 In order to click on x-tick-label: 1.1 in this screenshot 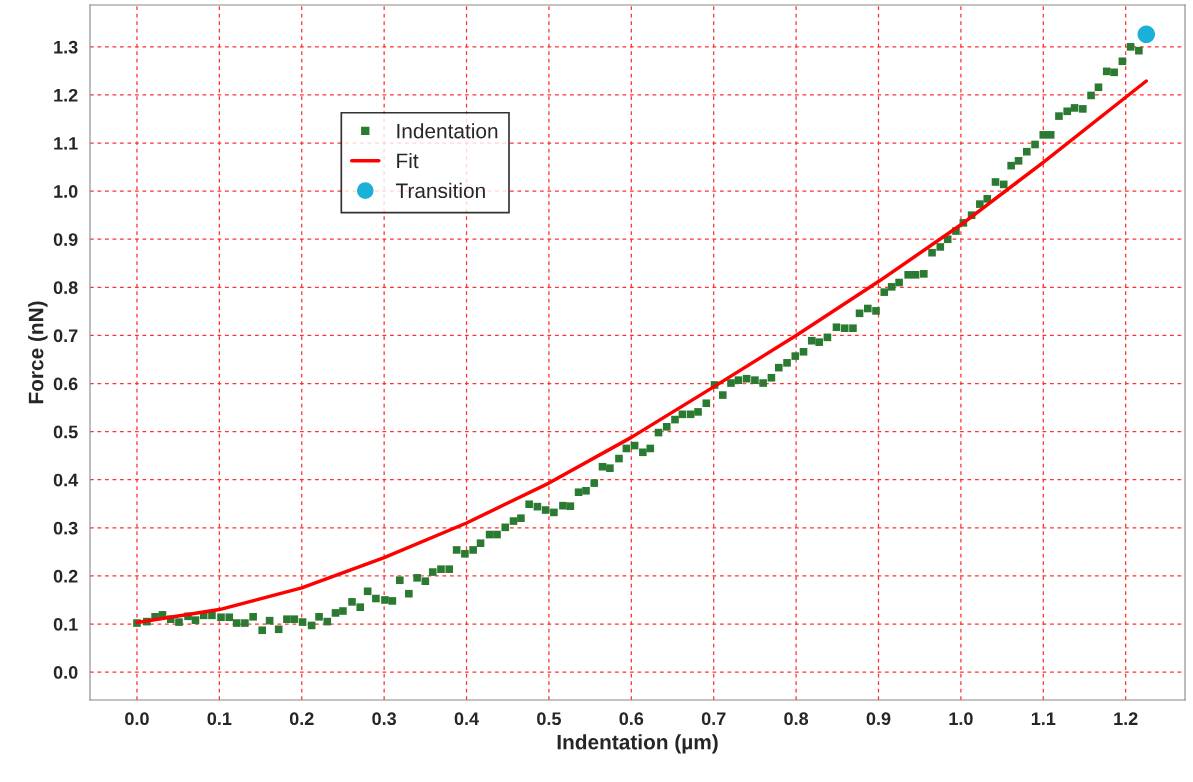, I will do `click(1043, 718)`.